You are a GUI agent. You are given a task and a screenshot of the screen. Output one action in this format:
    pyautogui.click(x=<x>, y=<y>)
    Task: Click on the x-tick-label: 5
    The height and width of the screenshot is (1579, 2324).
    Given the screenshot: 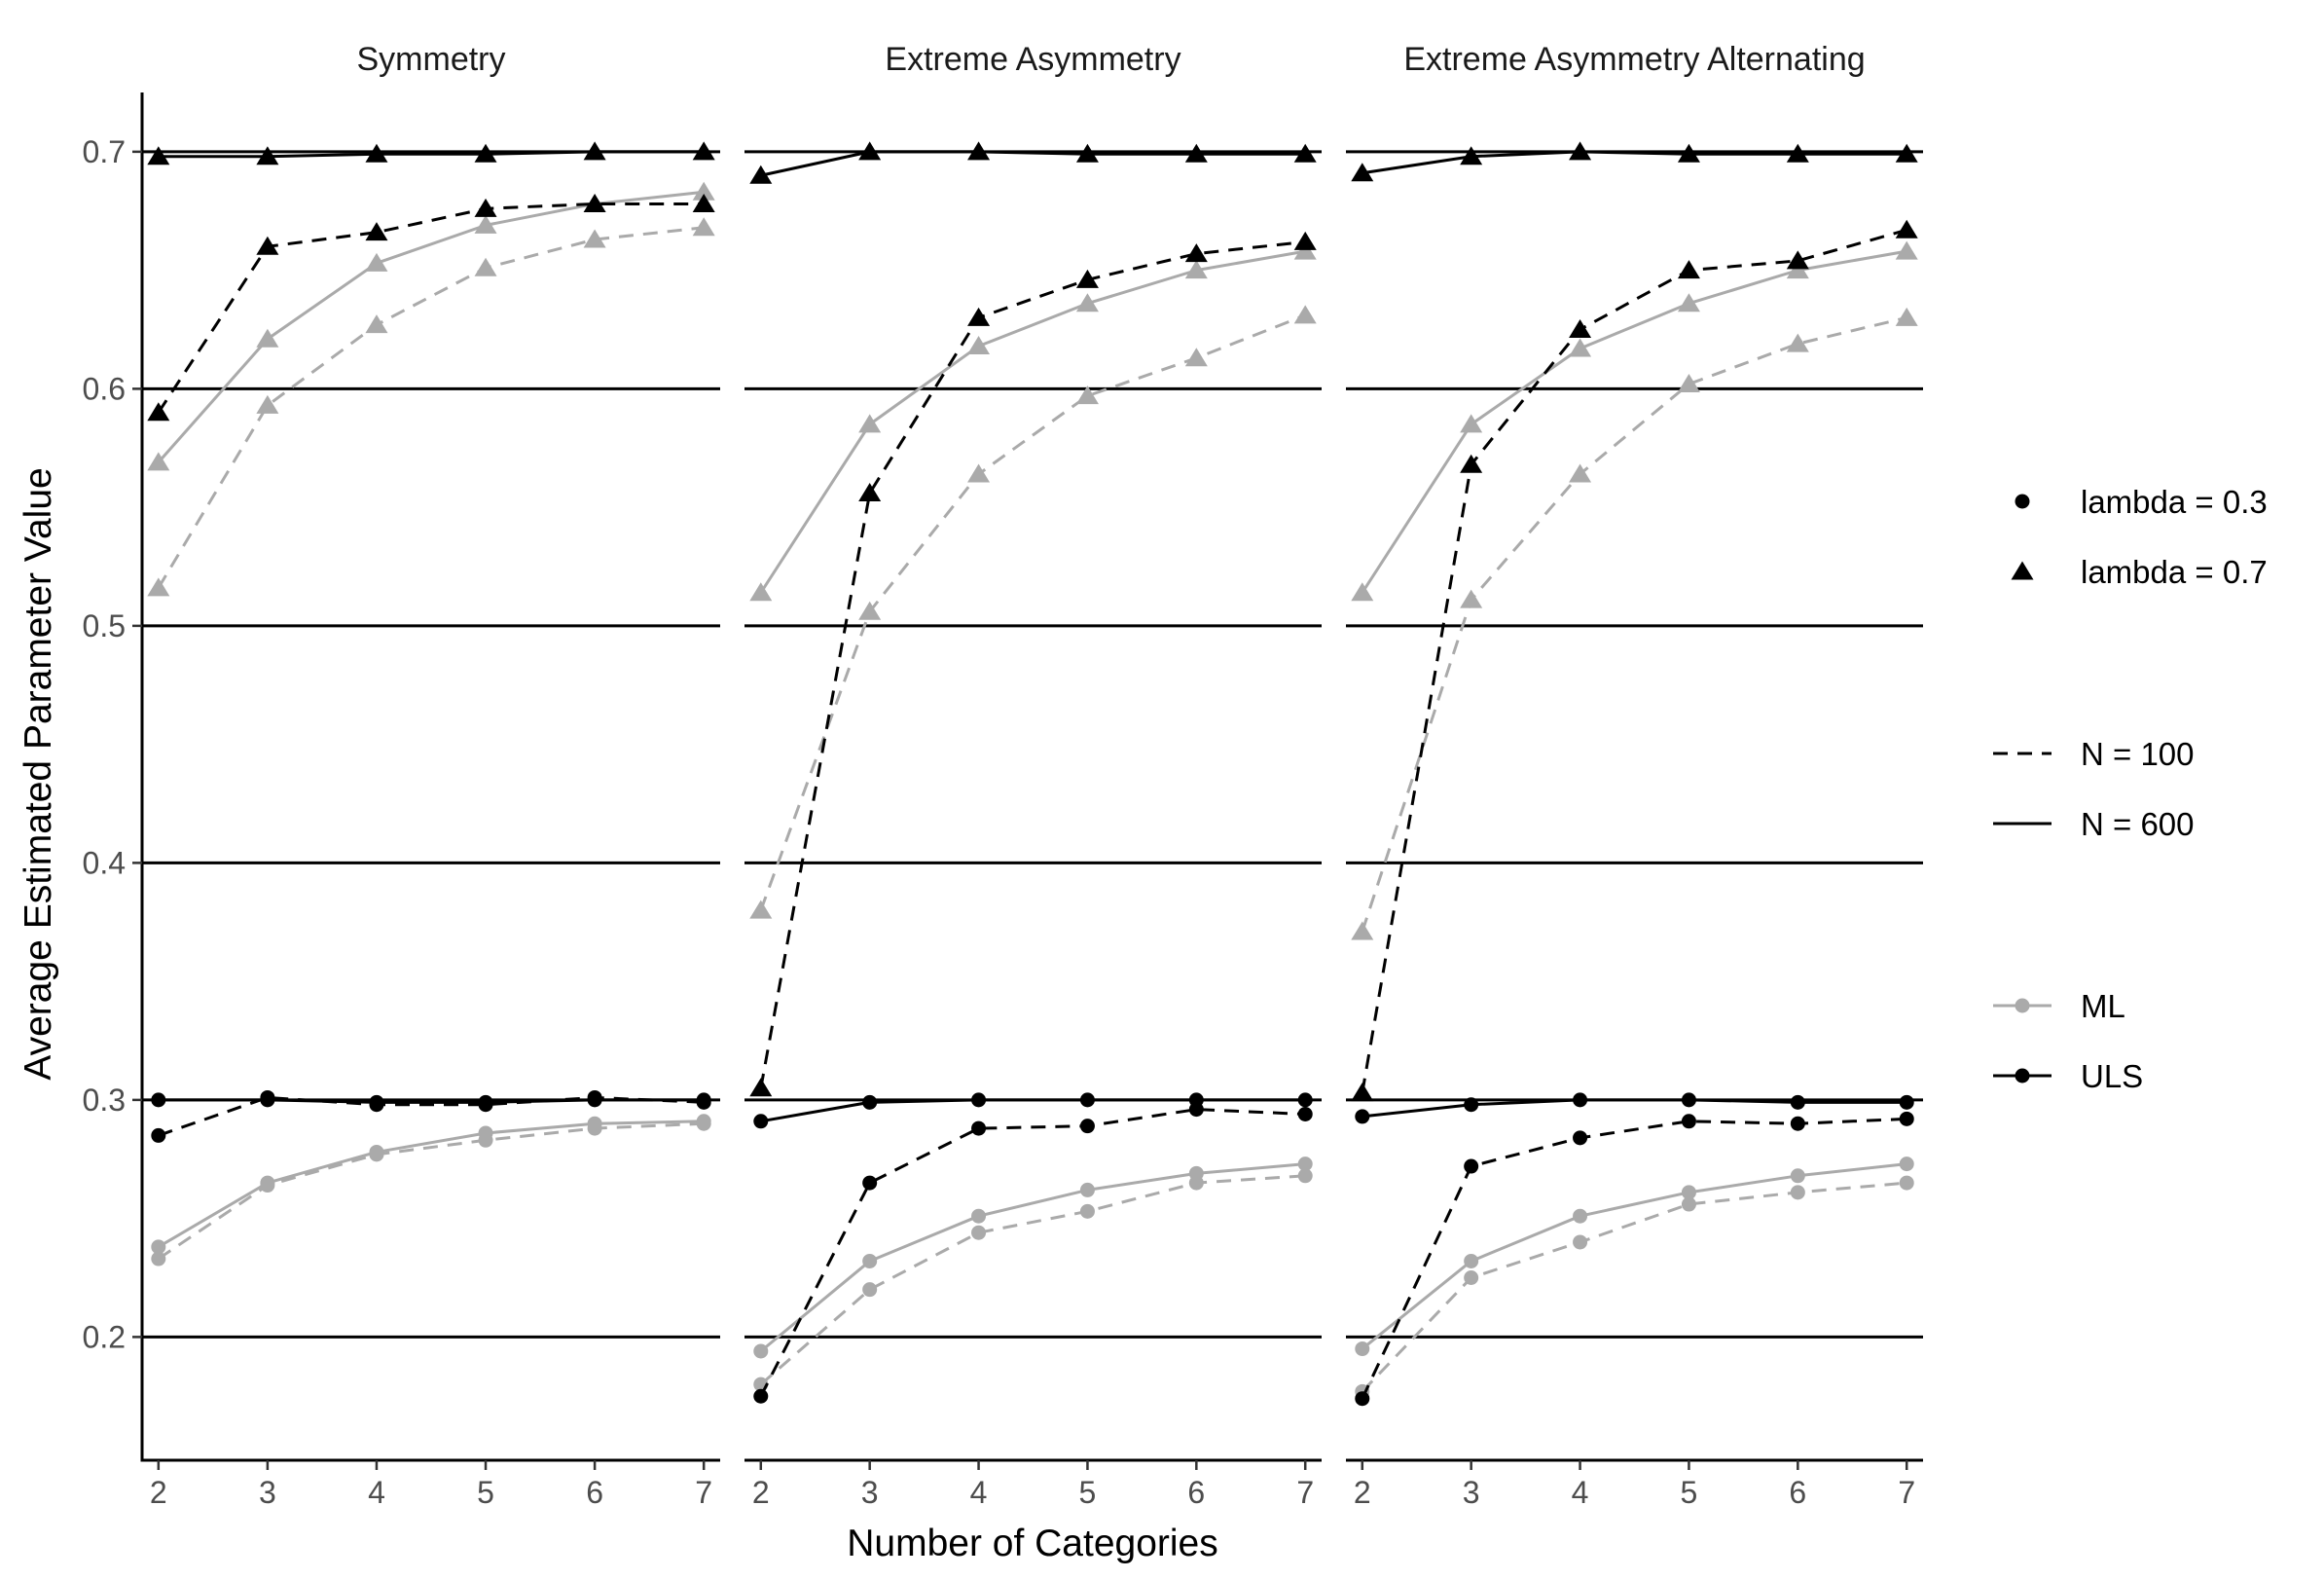 What is the action you would take?
    pyautogui.click(x=485, y=1492)
    